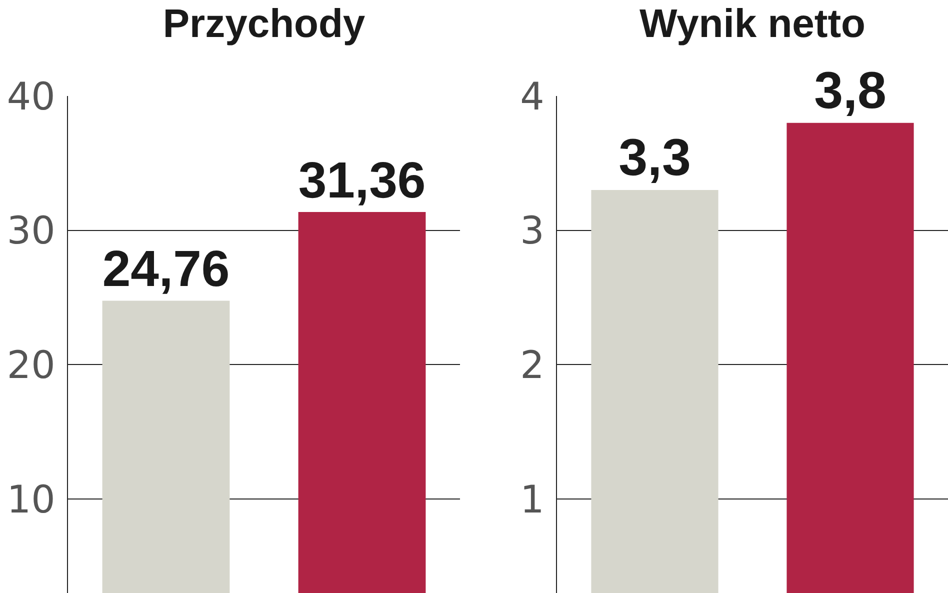 The height and width of the screenshot is (593, 948). Describe the element at coordinates (264, 24) in the screenshot. I see `chart-title: Przychody` at that location.